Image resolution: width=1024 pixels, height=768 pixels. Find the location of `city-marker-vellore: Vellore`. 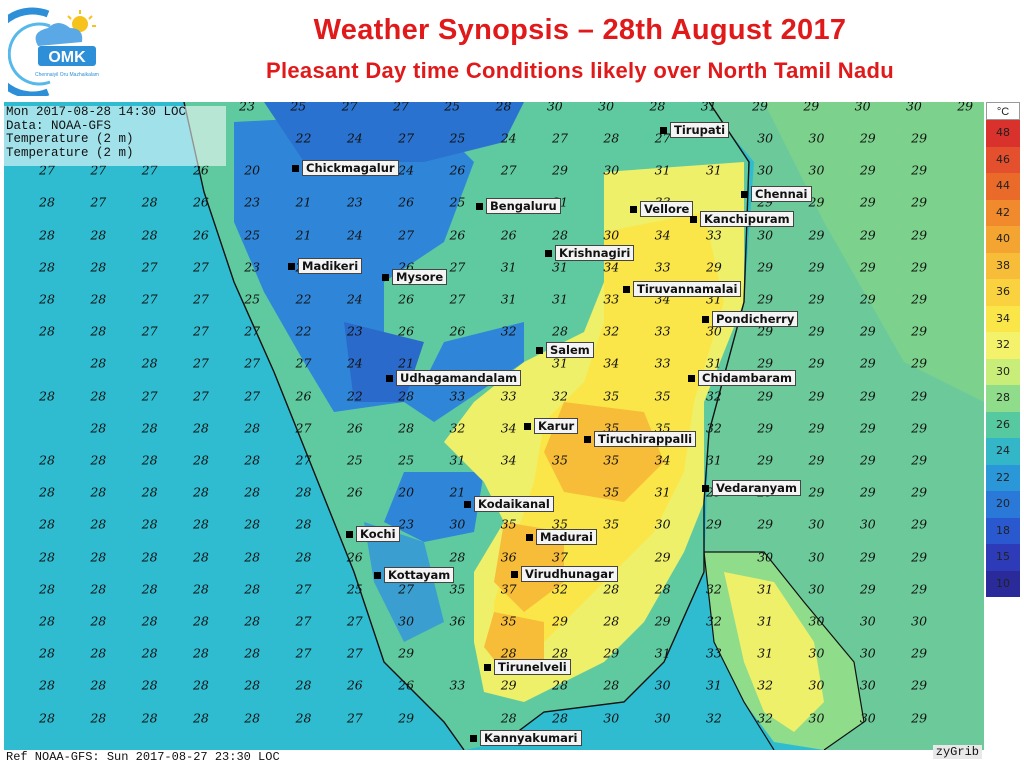

city-marker-vellore: Vellore is located at coordinates (662, 209).